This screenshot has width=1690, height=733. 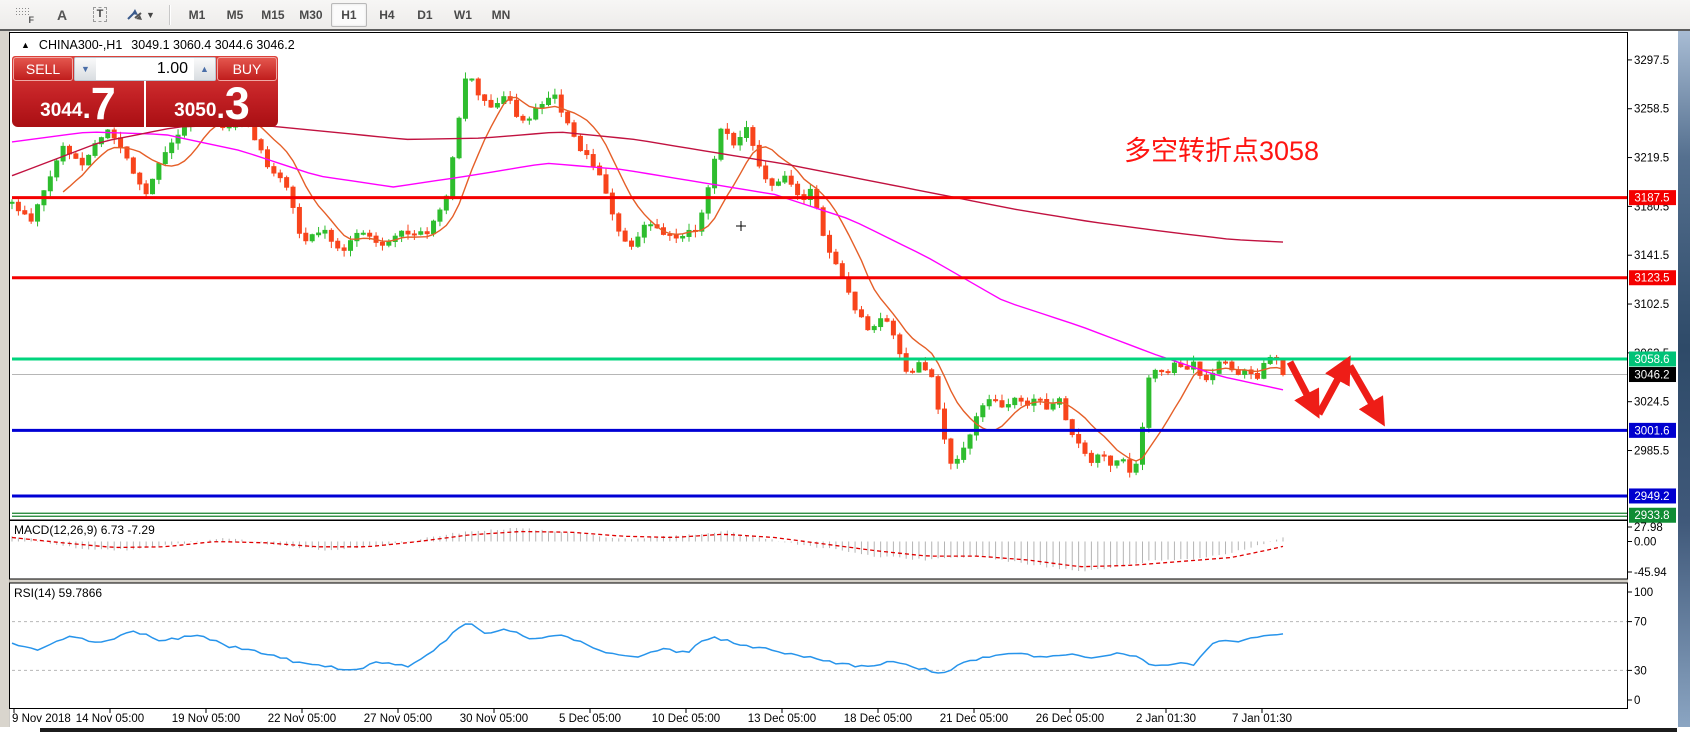 I want to click on level-price-label-text: 3001.6, so click(x=1651, y=431).